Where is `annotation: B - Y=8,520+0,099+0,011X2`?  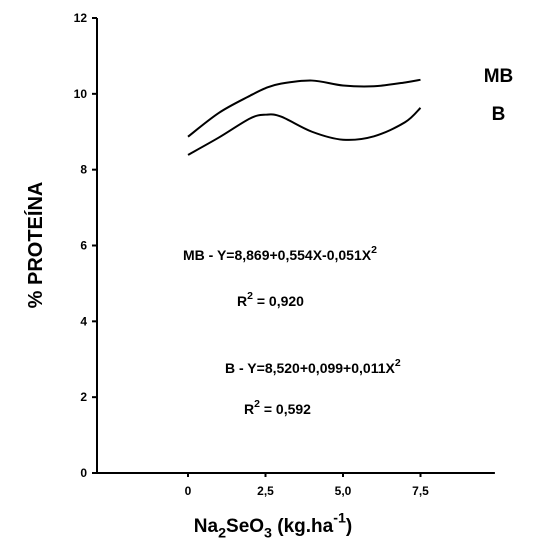
annotation: B - Y=8,520+0,099+0,011X2 is located at coordinates (313, 366).